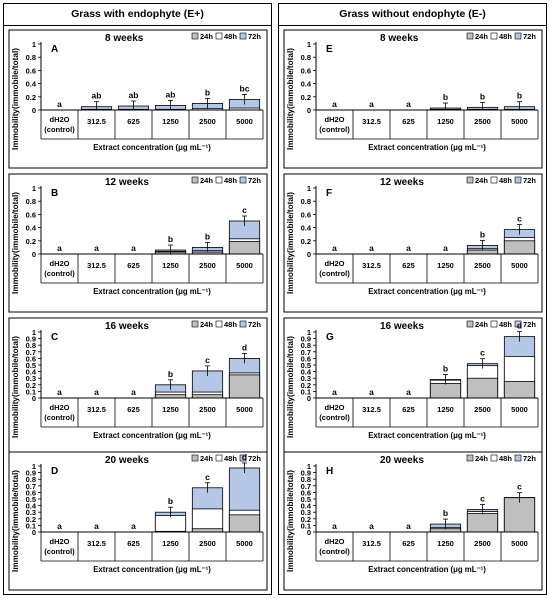 The image size is (550, 599). I want to click on significance-letter: d, so click(244, 347).